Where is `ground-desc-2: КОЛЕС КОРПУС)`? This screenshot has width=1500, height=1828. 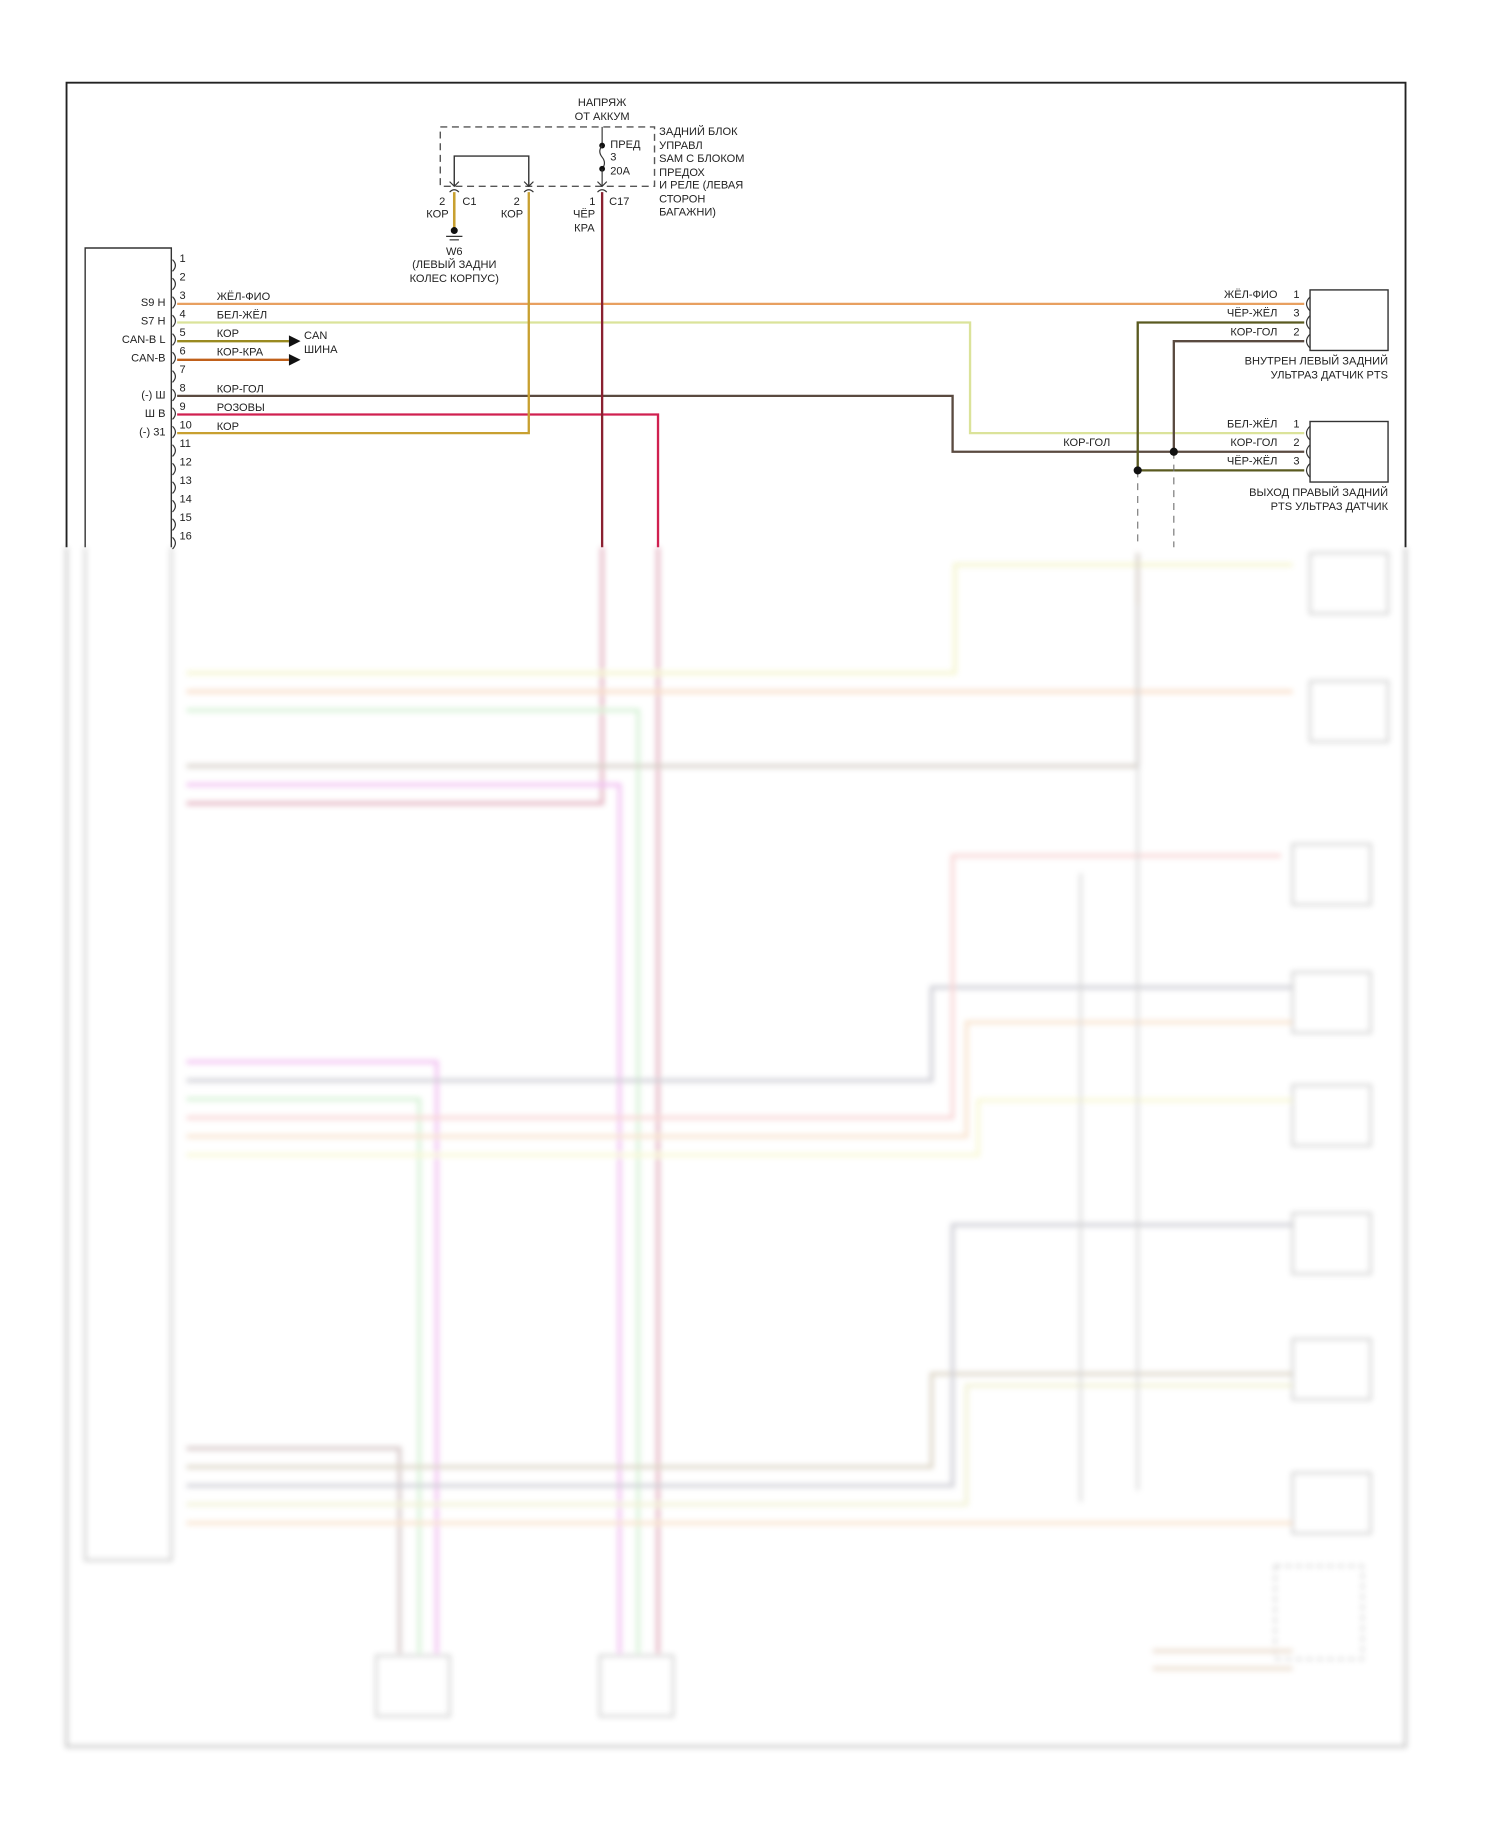
ground-desc-2: КОЛЕС КОРПУС) is located at coordinates (454, 279).